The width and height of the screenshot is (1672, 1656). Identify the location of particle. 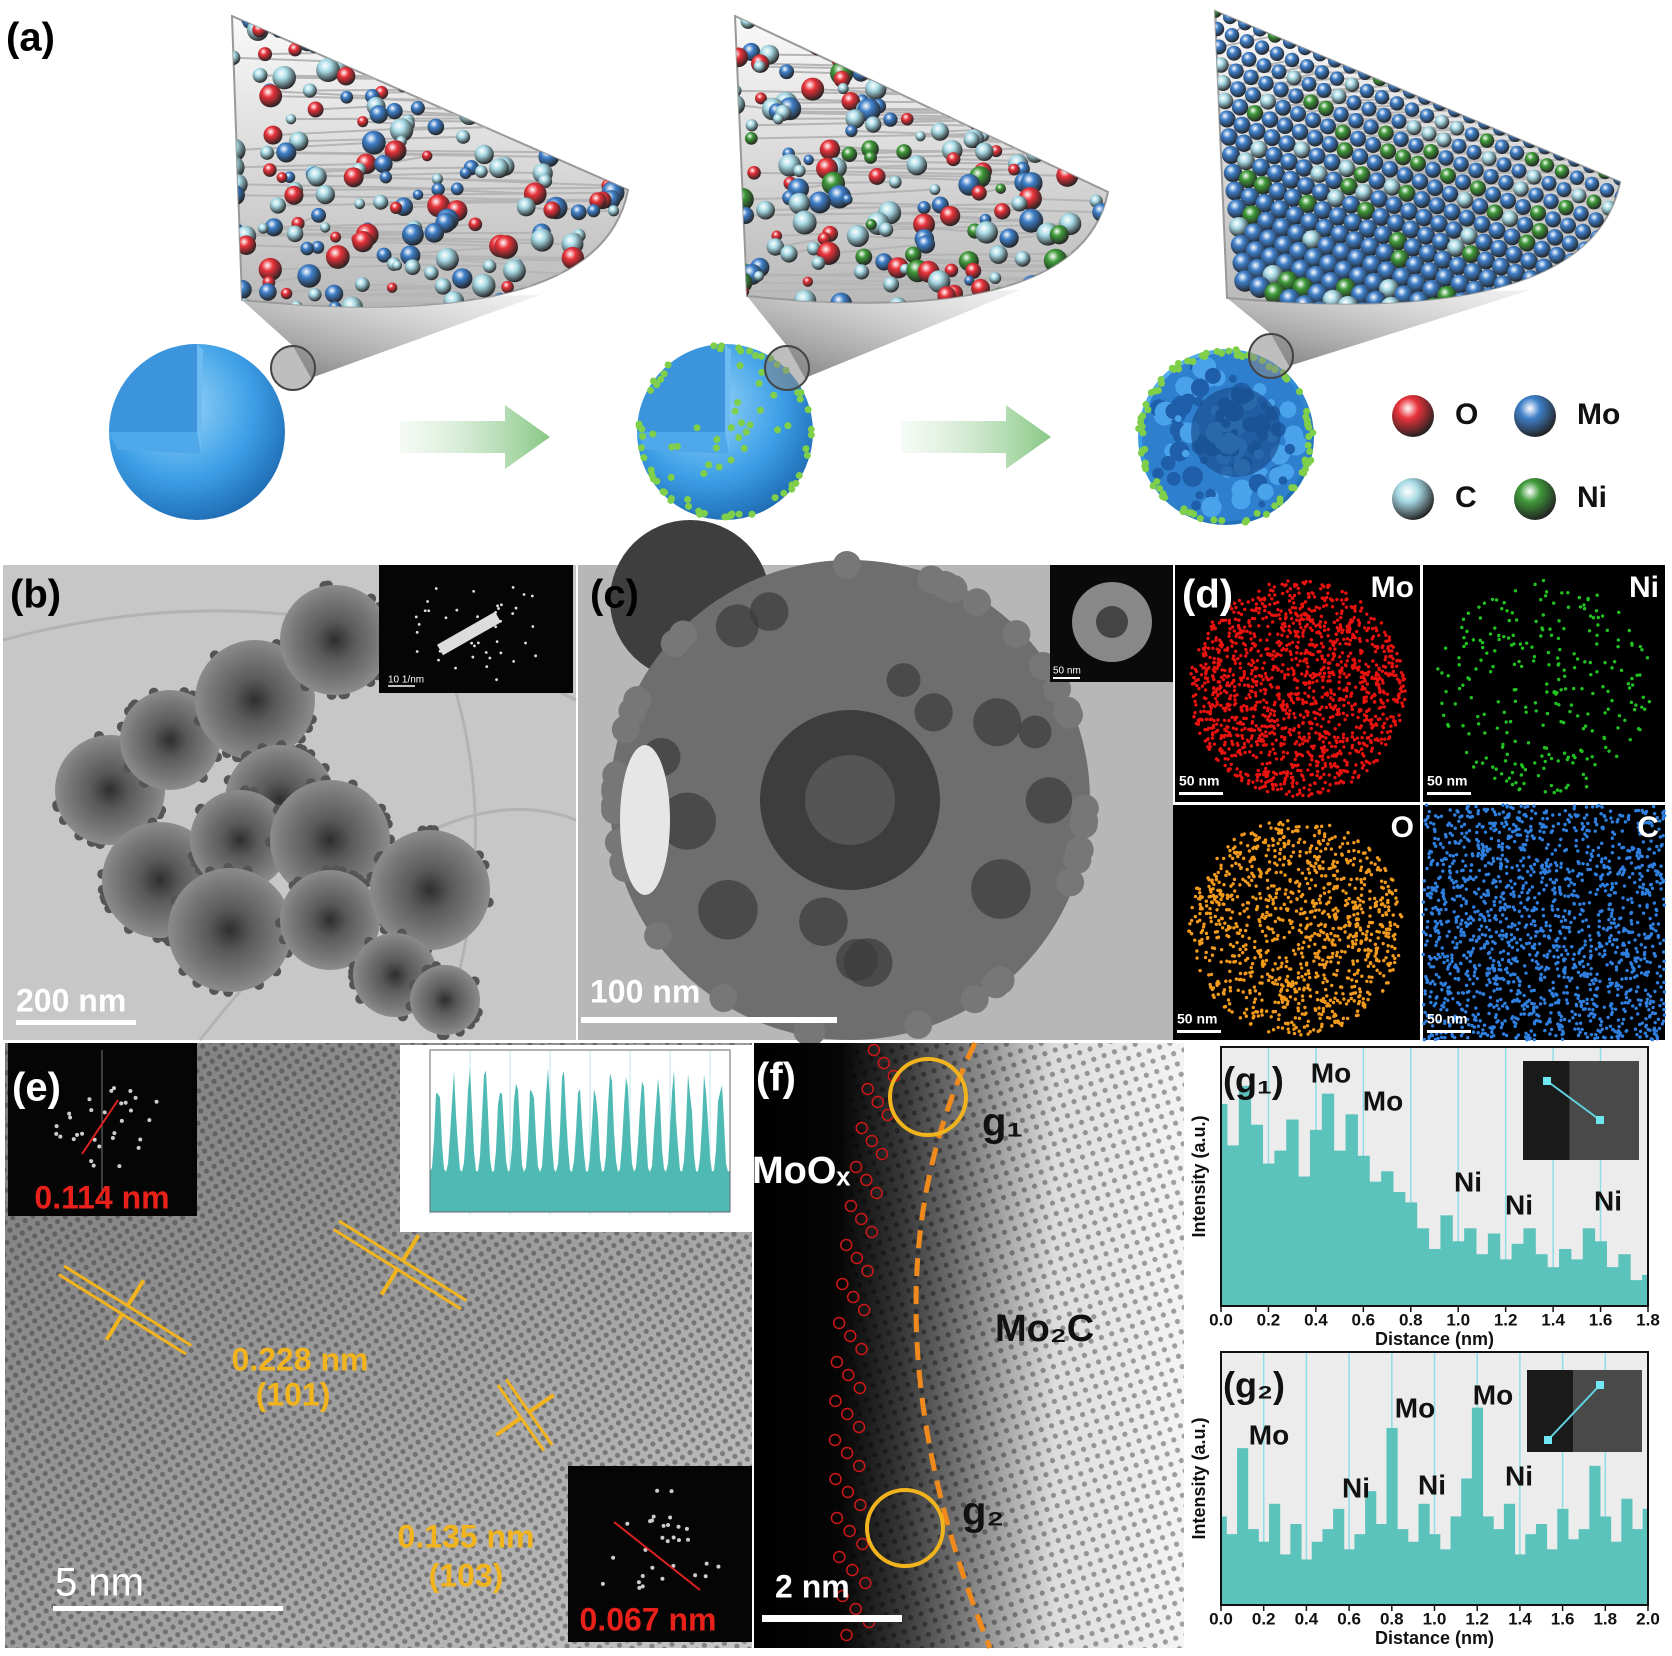
(230, 930).